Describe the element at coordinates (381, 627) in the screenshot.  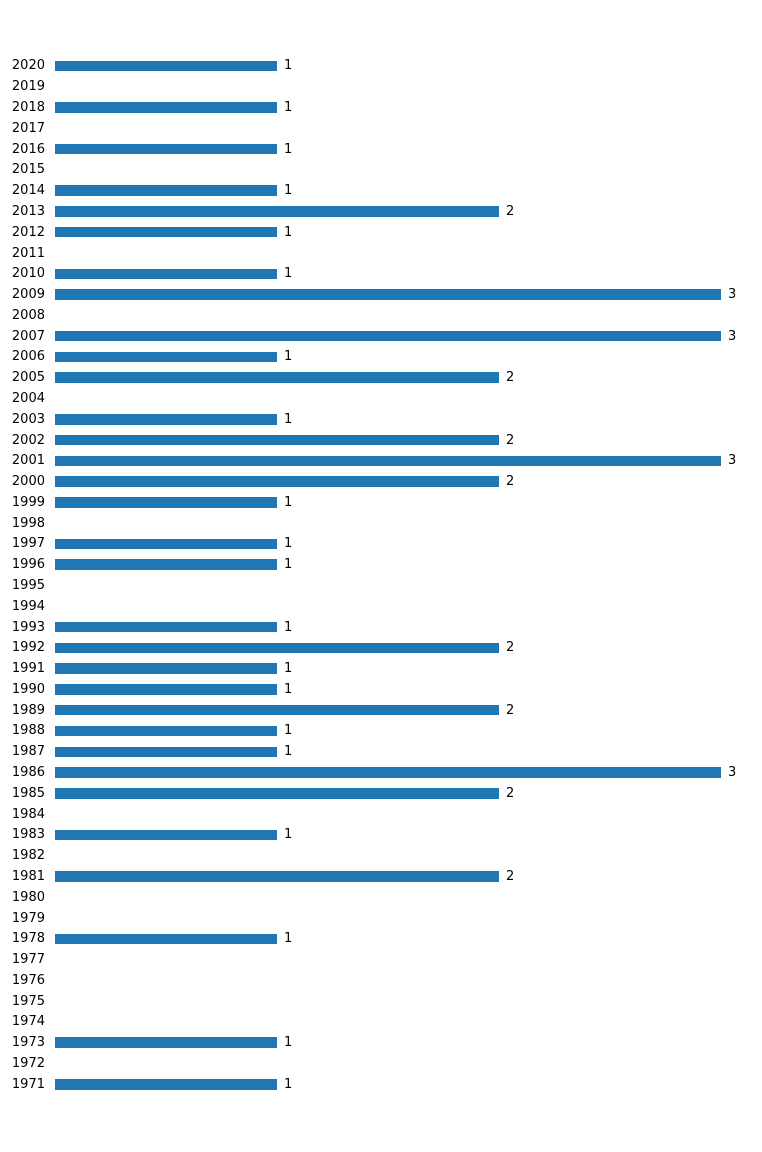
I see `chart-row: 1993 1` at that location.